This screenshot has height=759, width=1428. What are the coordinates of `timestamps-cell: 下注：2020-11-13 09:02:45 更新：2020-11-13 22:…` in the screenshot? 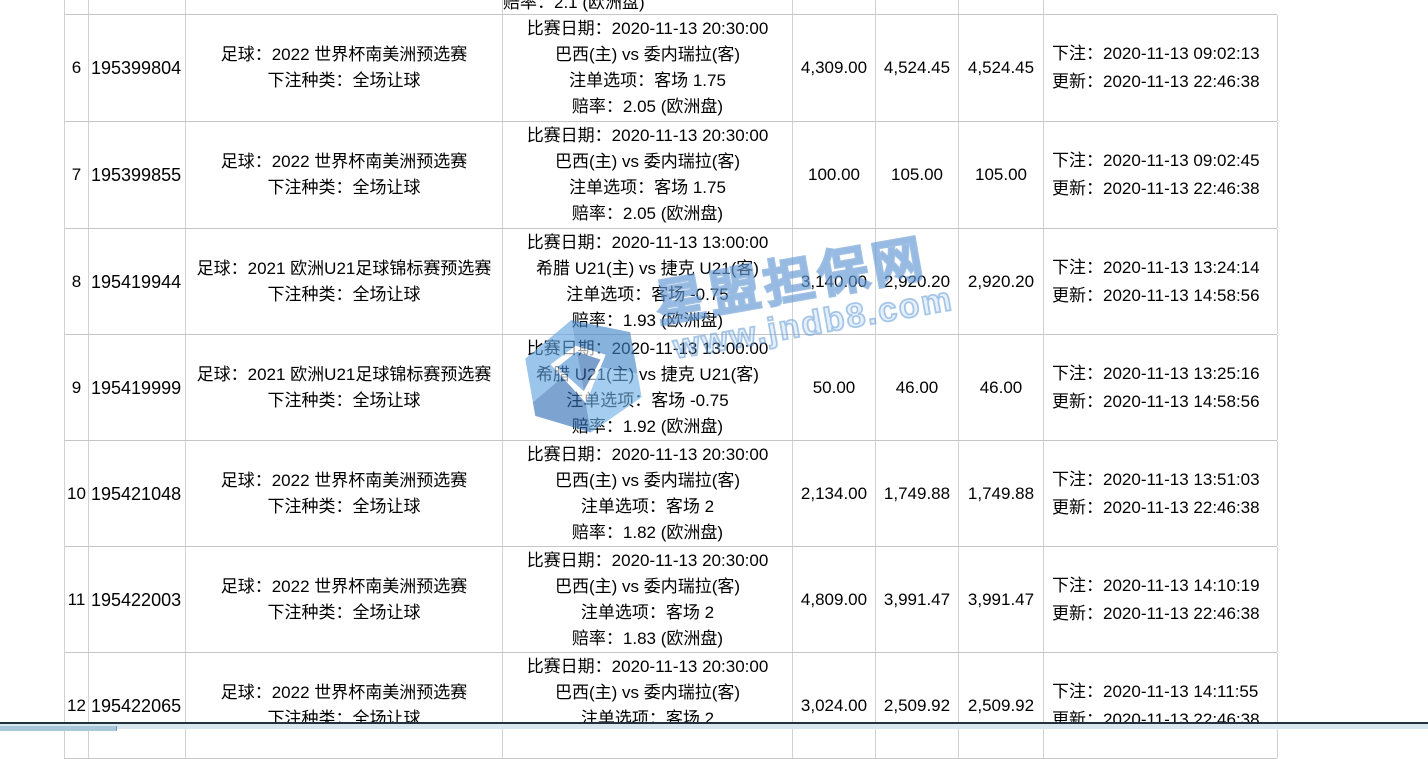 It's located at (1161, 175).